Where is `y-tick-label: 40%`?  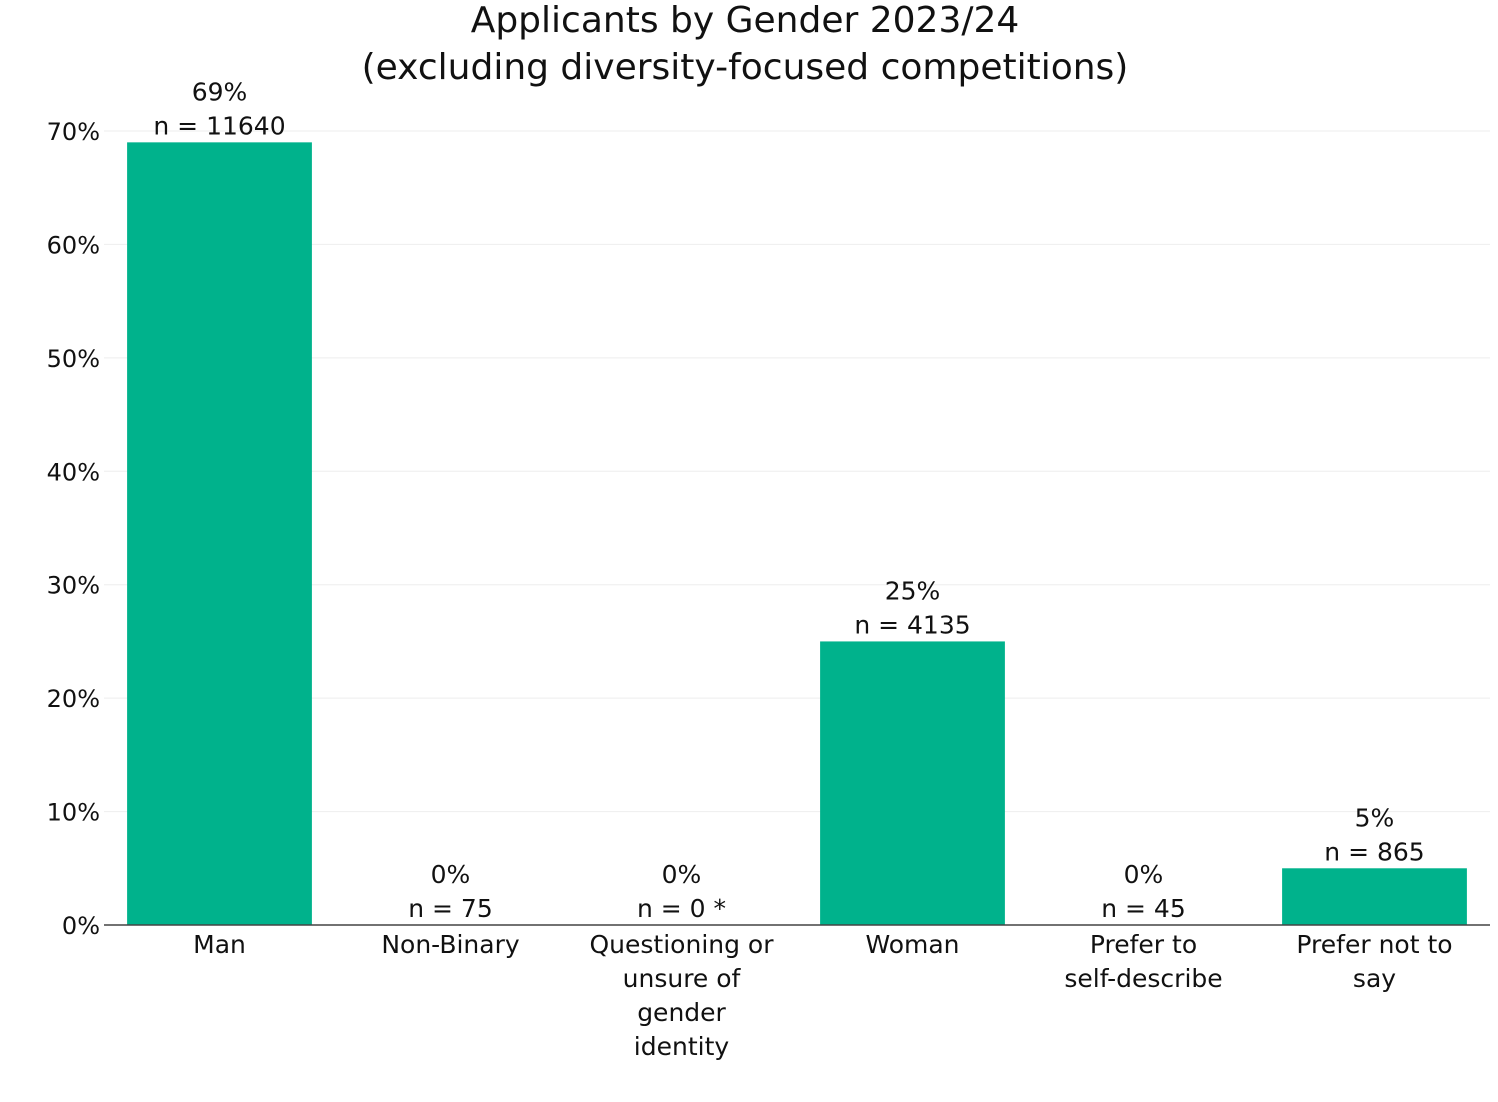 y-tick-label: 40% is located at coordinates (73, 472).